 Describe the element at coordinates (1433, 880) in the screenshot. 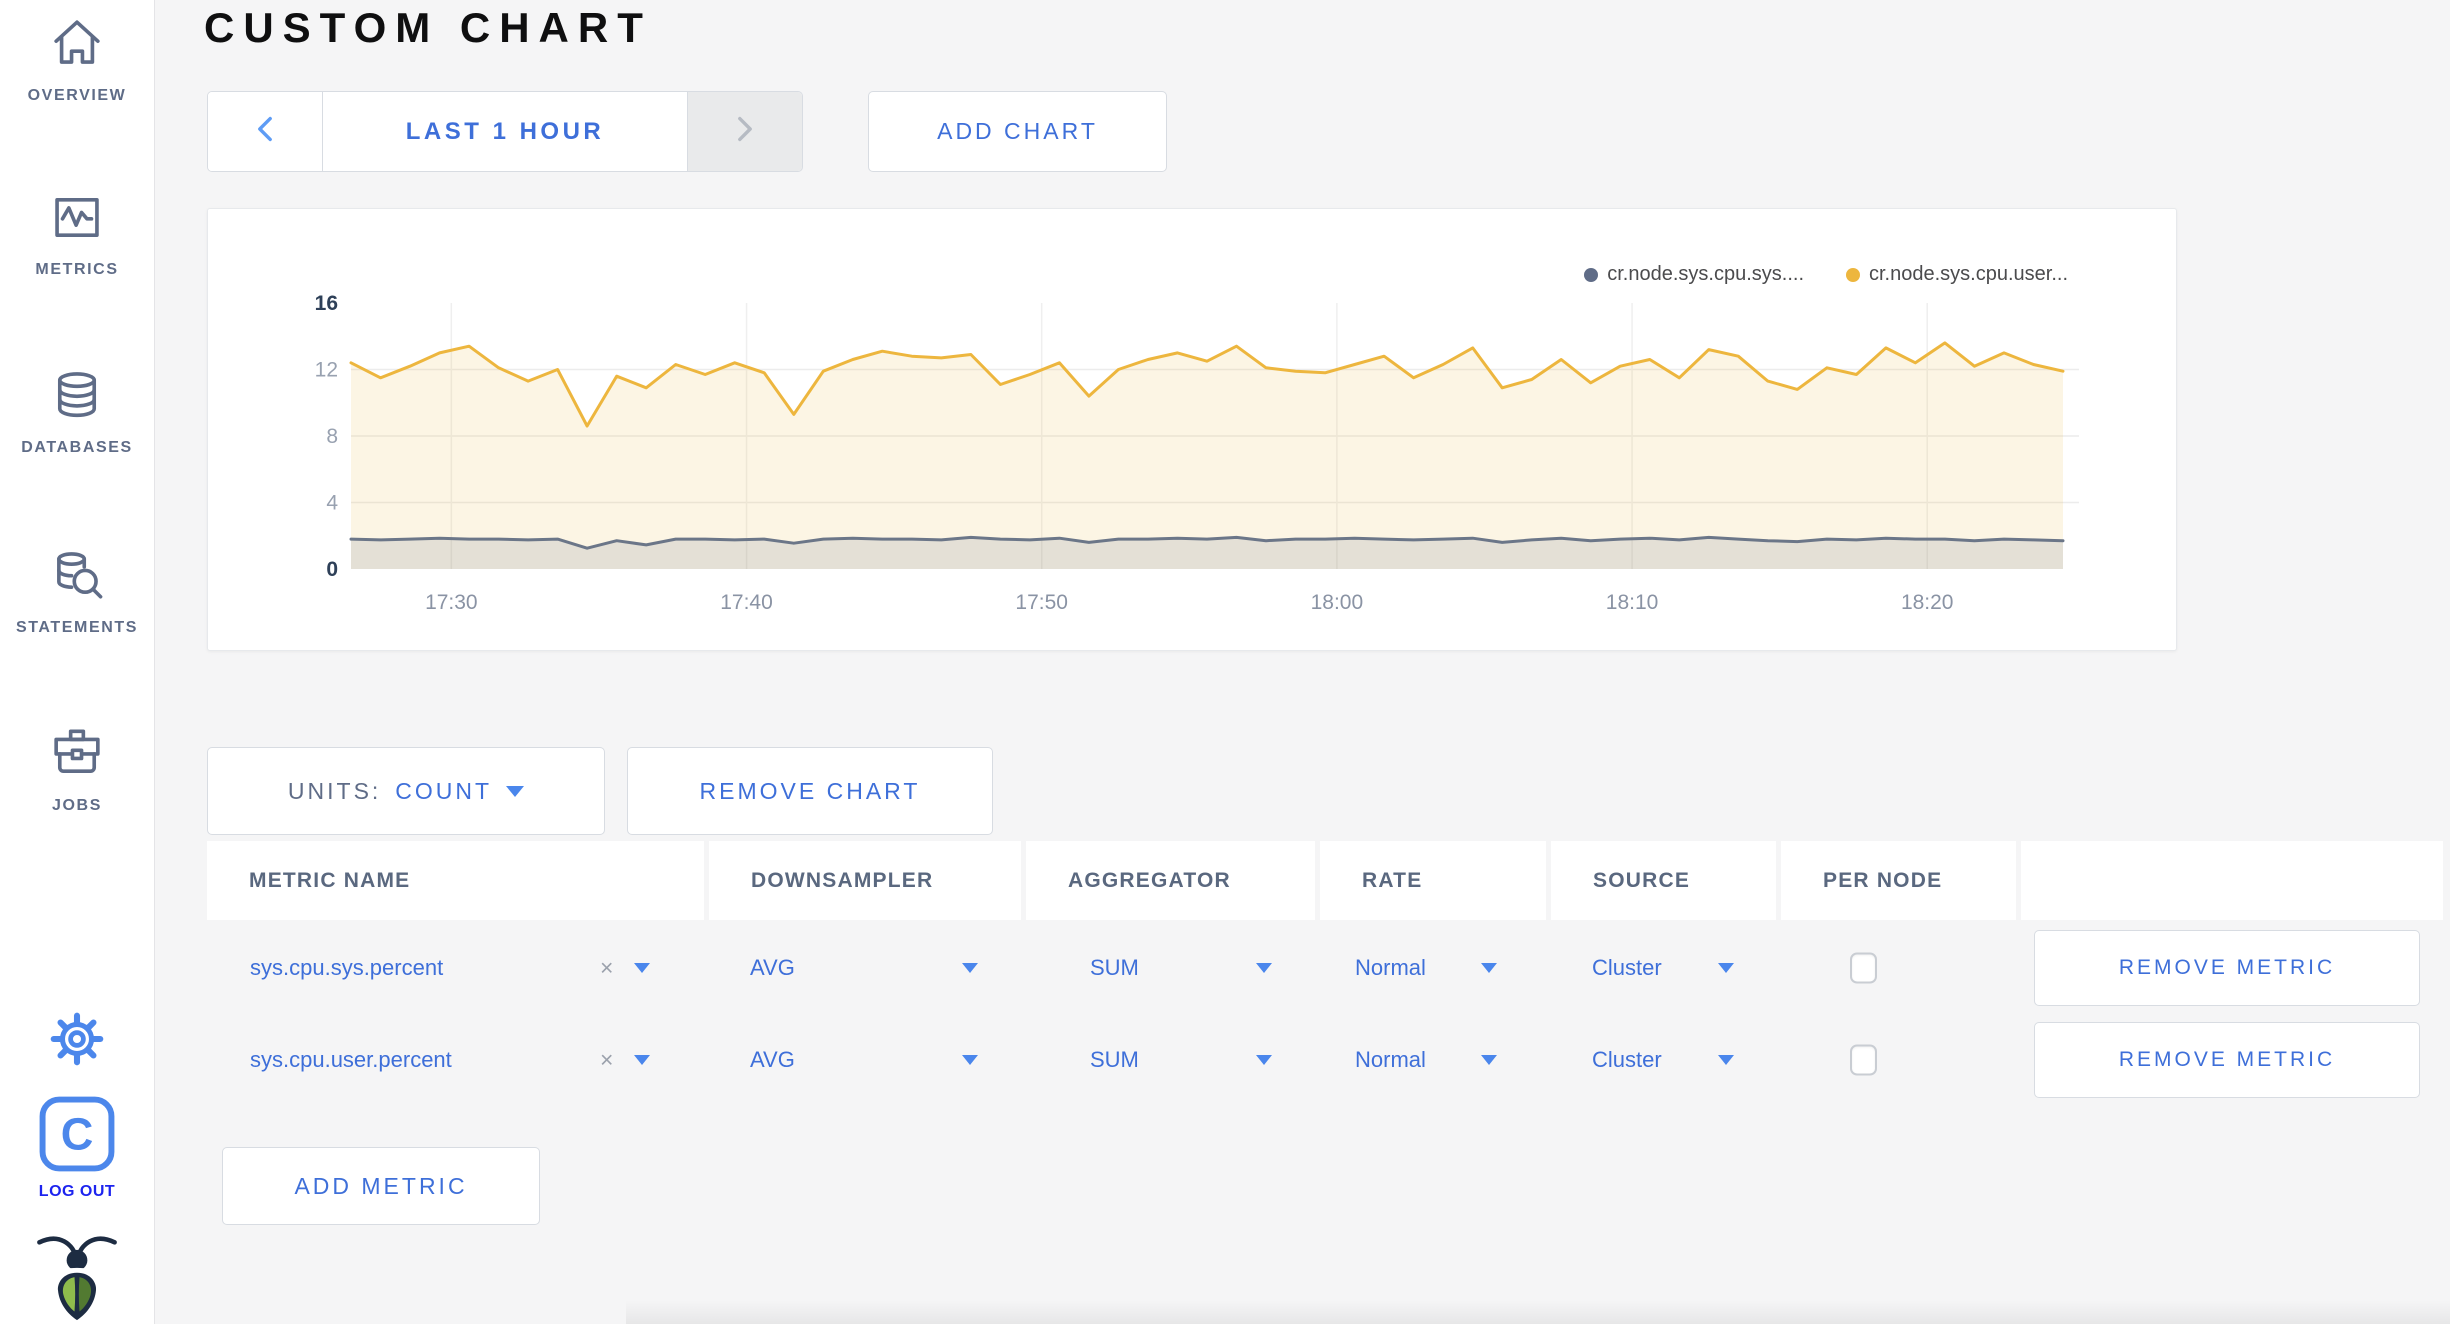

I see `col-header-rate: RATE` at that location.